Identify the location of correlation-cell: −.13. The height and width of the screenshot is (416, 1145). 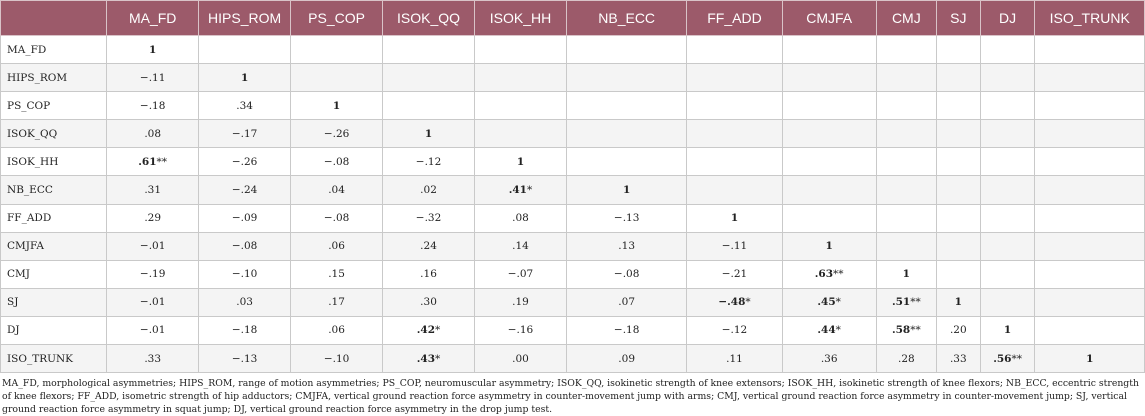
(245, 359).